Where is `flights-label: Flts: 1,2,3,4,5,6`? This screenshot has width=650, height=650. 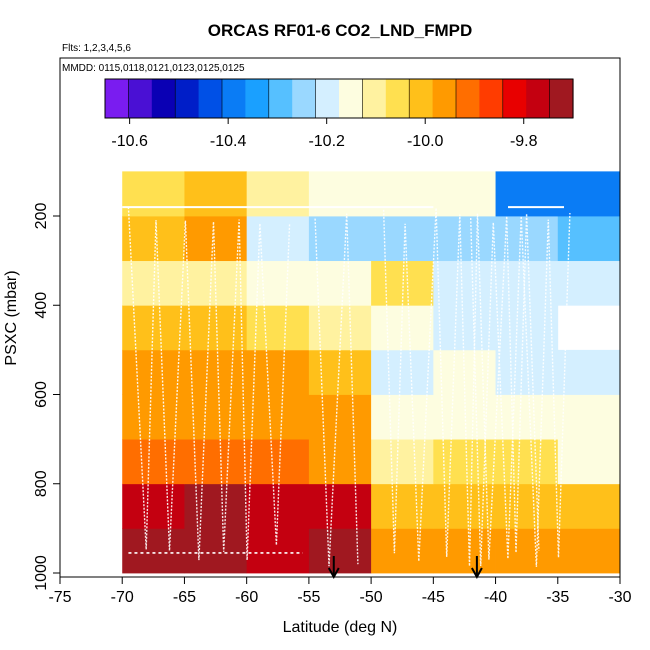 flights-label: Flts: 1,2,3,4,5,6 is located at coordinates (96, 48).